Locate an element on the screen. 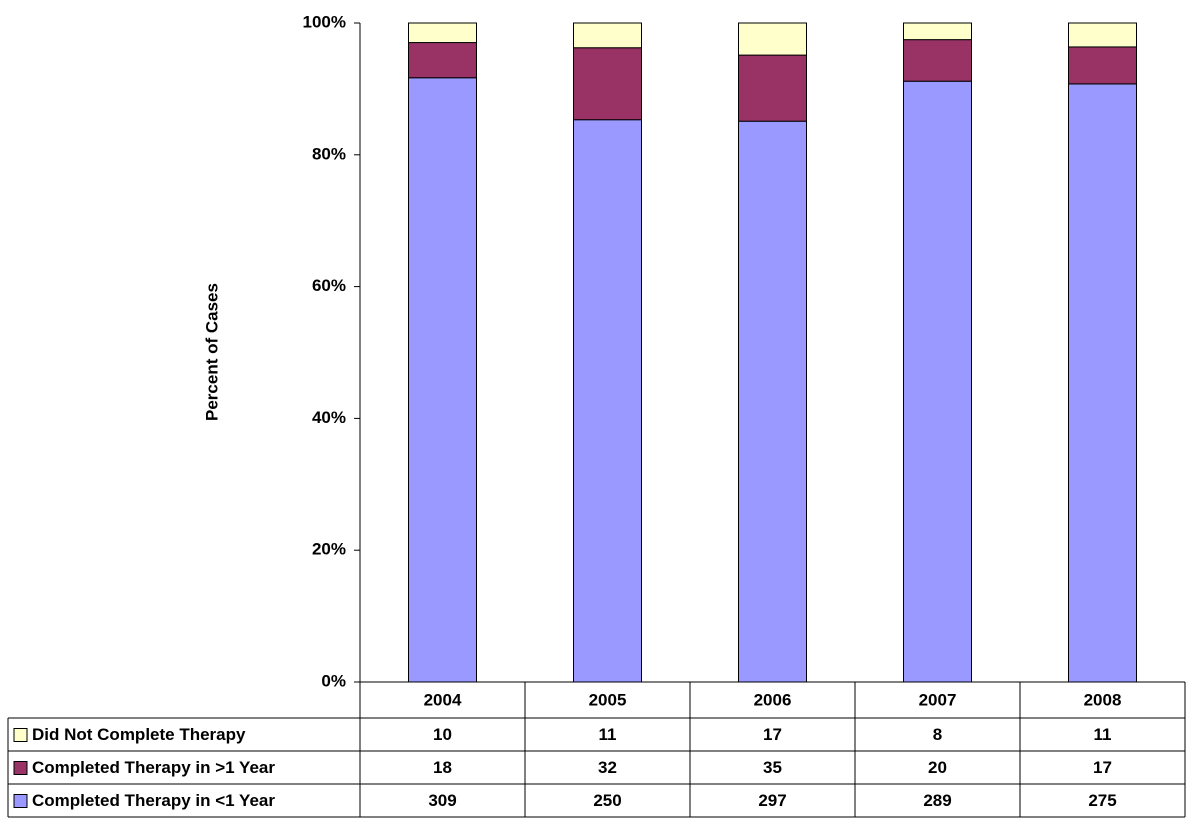  table-value: 309 is located at coordinates (442, 800).